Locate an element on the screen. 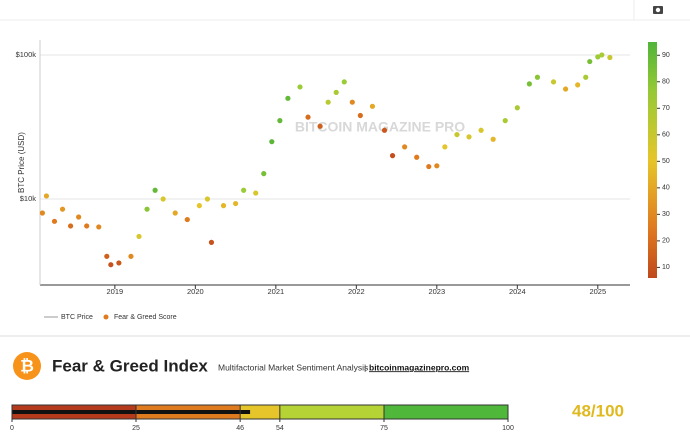 The height and width of the screenshot is (445, 690). gauge-tick-label: 75 is located at coordinates (384, 428).